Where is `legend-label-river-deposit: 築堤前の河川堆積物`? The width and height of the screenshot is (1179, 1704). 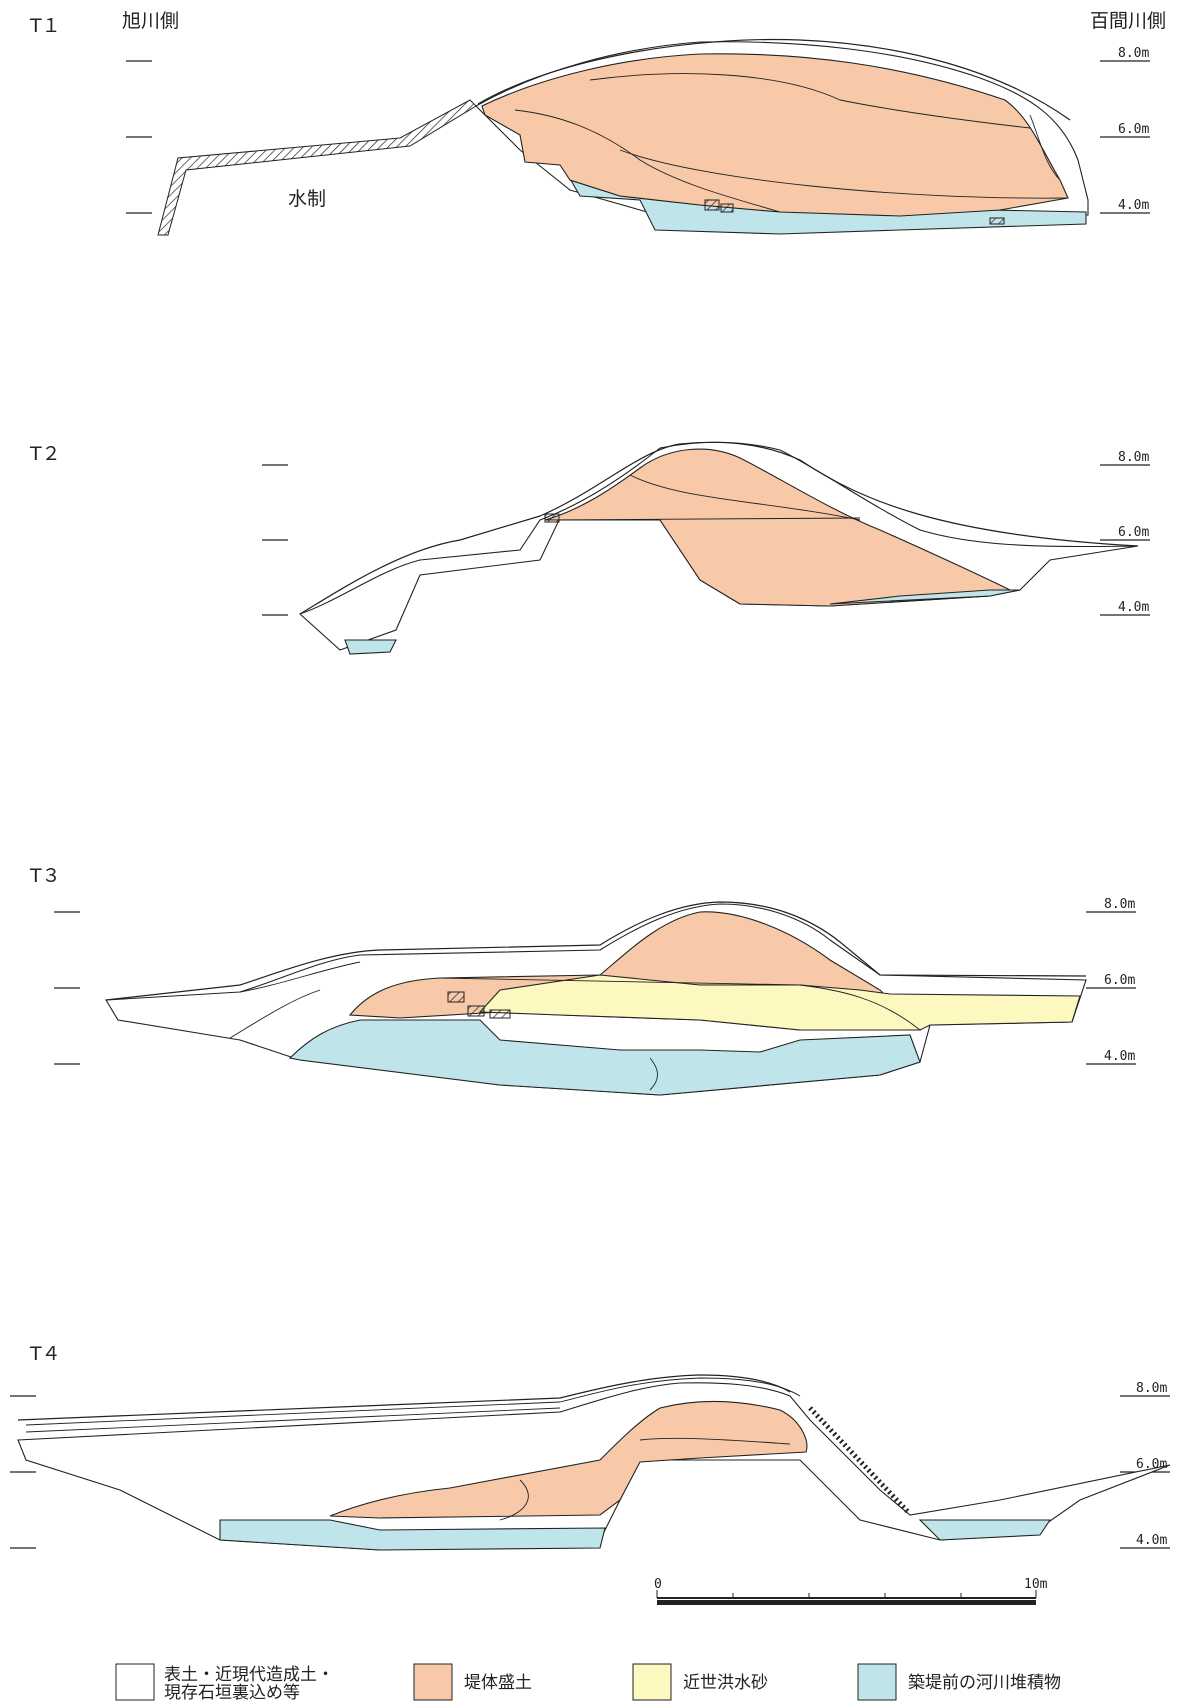
legend-label-river-deposit: 築堤前の河川堆積物 is located at coordinates (984, 1683).